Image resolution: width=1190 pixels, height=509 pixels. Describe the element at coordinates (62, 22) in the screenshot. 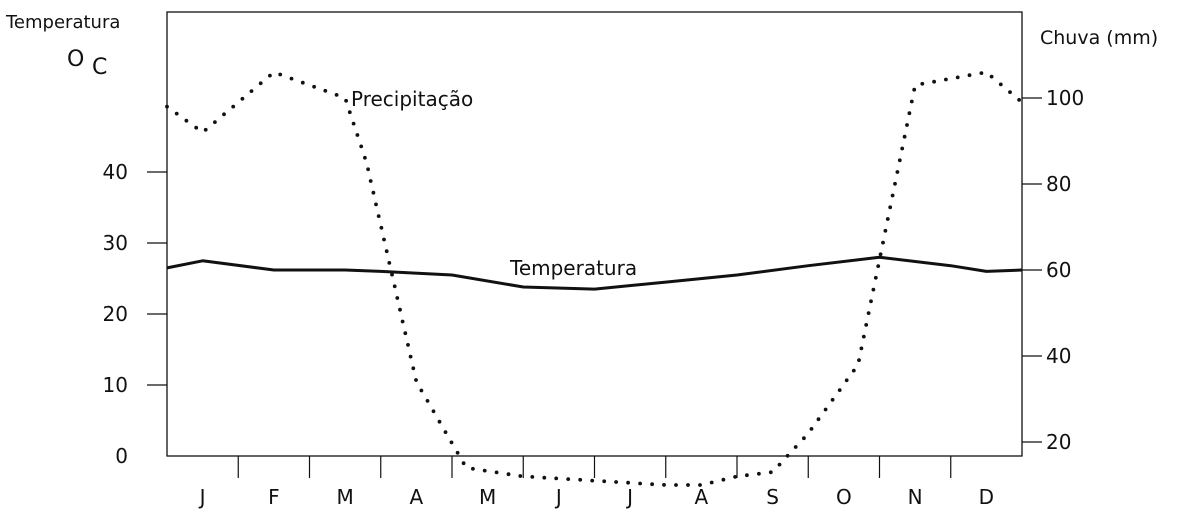

I see `left-axis-title: Temperatura` at that location.